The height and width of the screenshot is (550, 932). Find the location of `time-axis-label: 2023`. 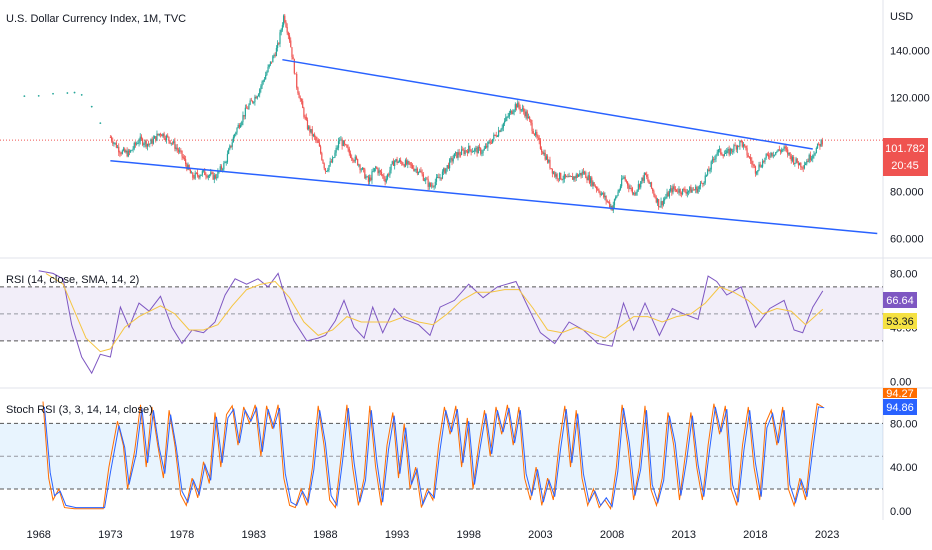

time-axis-label: 2023 is located at coordinates (827, 535).